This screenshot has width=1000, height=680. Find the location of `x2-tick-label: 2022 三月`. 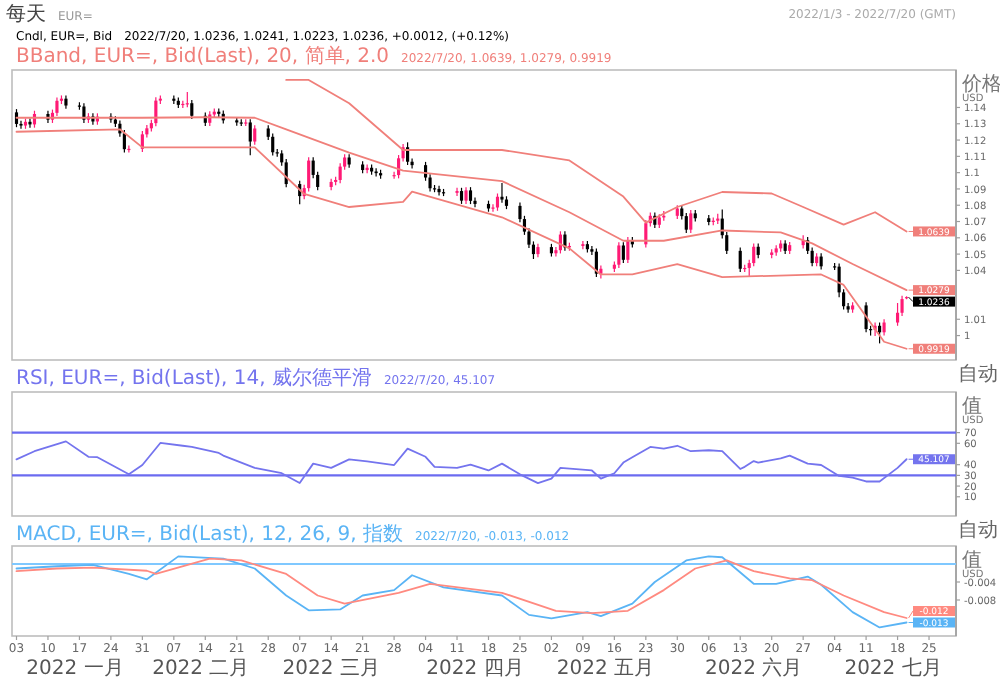

x2-tick-label: 2022 三月 is located at coordinates (331, 669).